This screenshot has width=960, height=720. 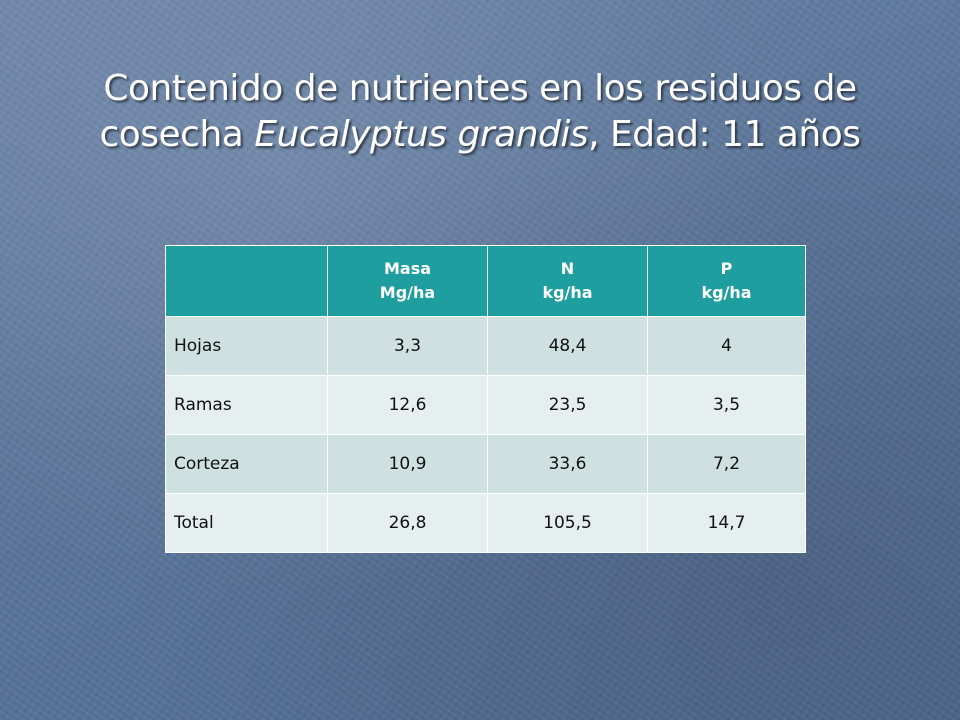 I want to click on header-masa-unit: Mg/ha, so click(x=407, y=292).